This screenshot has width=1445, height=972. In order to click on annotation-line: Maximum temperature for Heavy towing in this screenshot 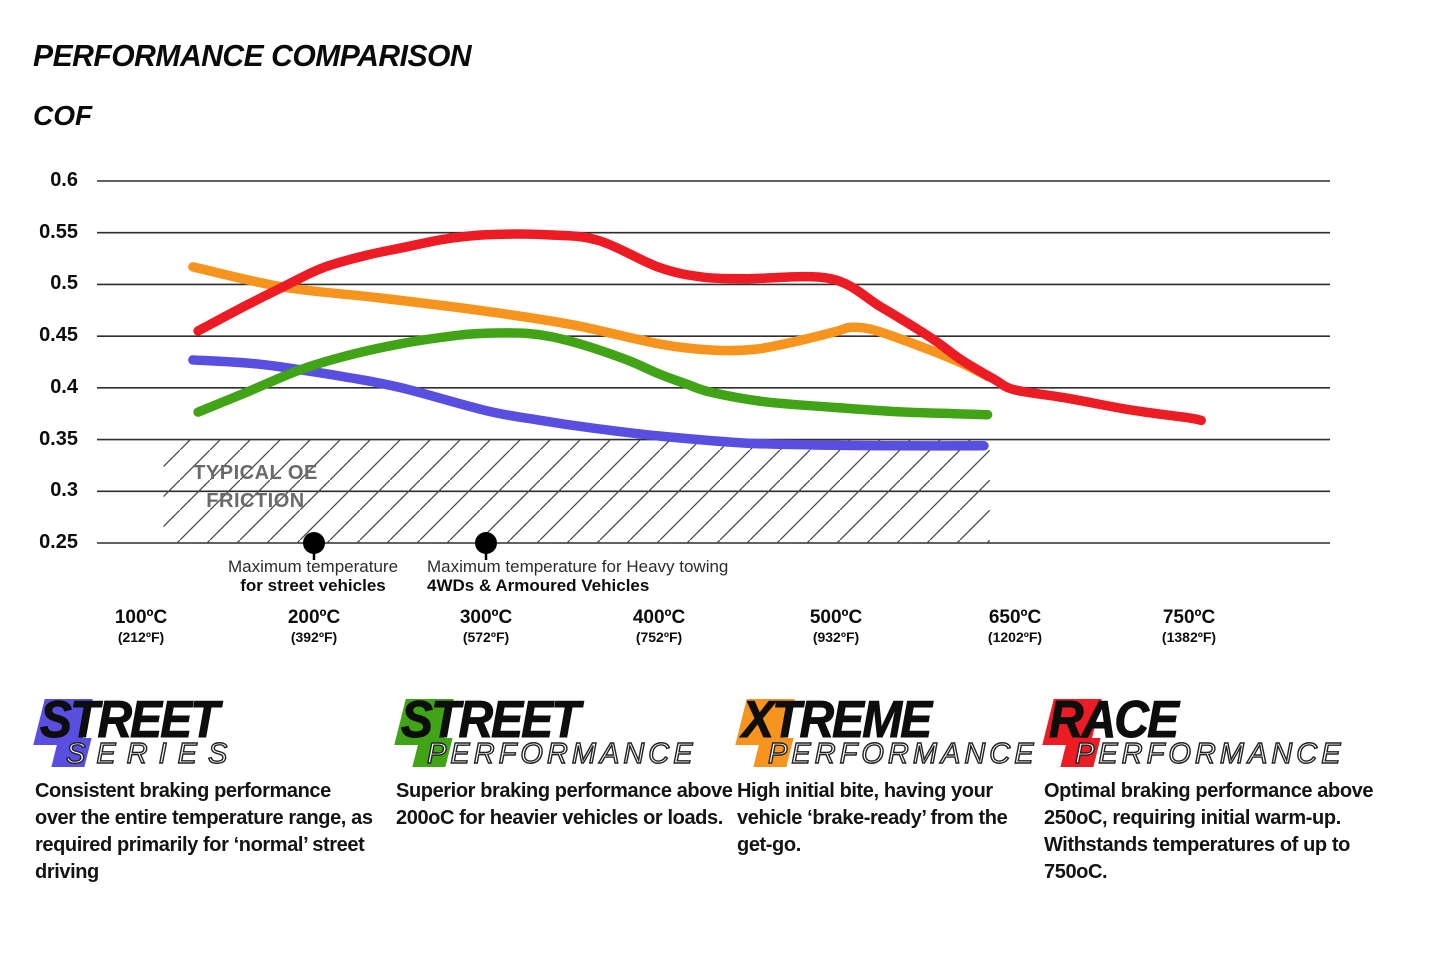, I will do `click(578, 566)`.